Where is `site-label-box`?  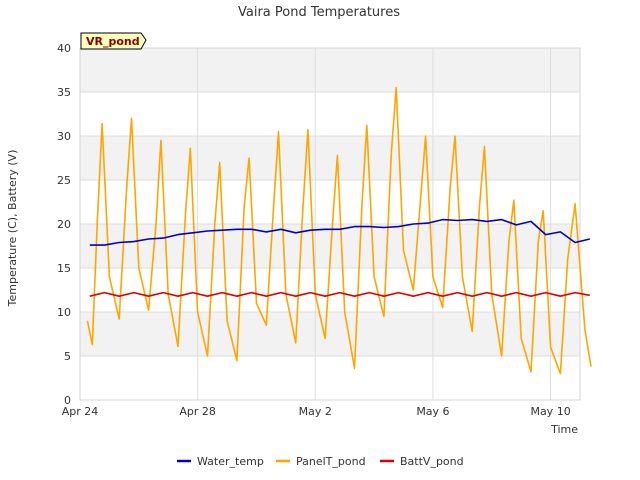
site-label-box is located at coordinates (113, 41).